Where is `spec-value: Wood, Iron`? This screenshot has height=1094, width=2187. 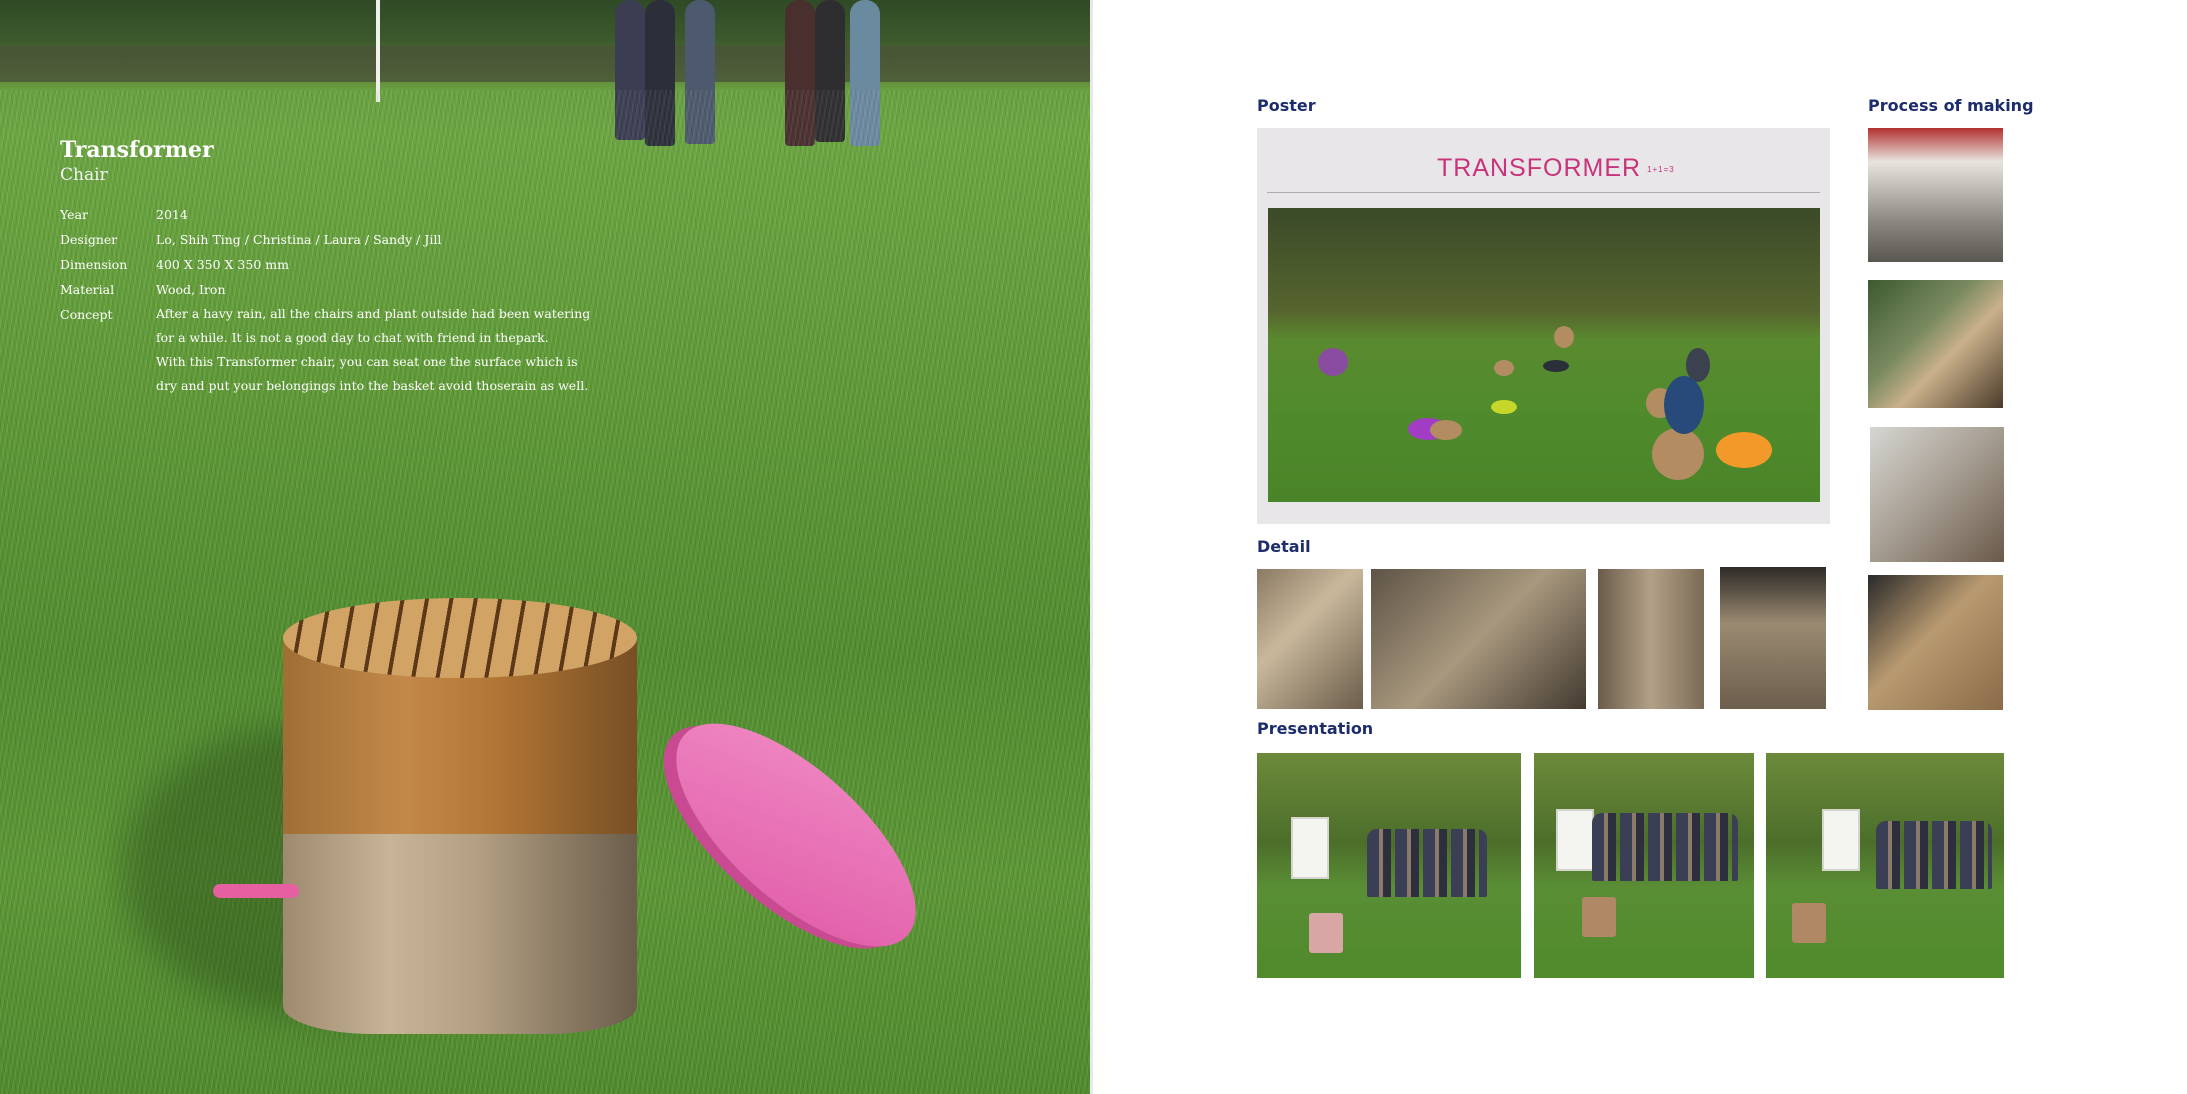 spec-value: Wood, Iron is located at coordinates (191, 289).